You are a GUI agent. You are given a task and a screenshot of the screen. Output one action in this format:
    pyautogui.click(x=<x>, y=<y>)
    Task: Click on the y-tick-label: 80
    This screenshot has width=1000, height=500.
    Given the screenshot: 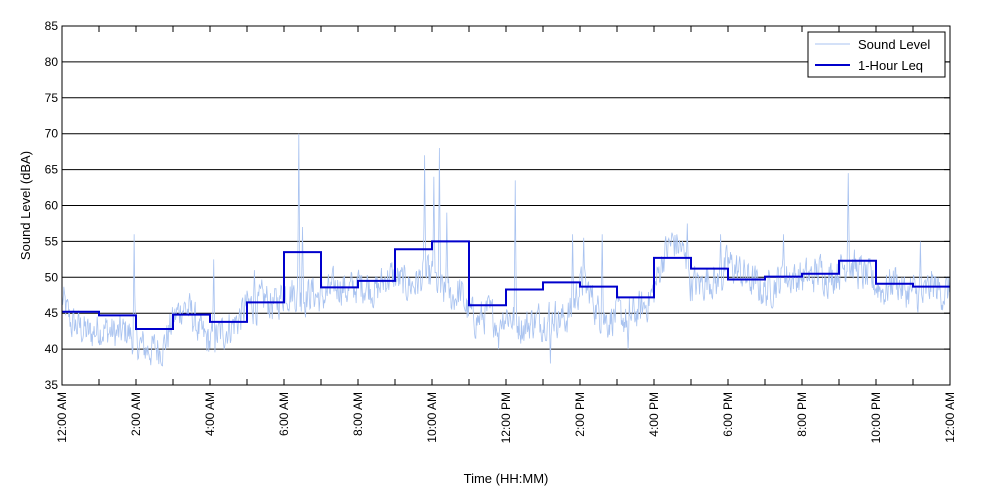 What is the action you would take?
    pyautogui.click(x=52, y=62)
    